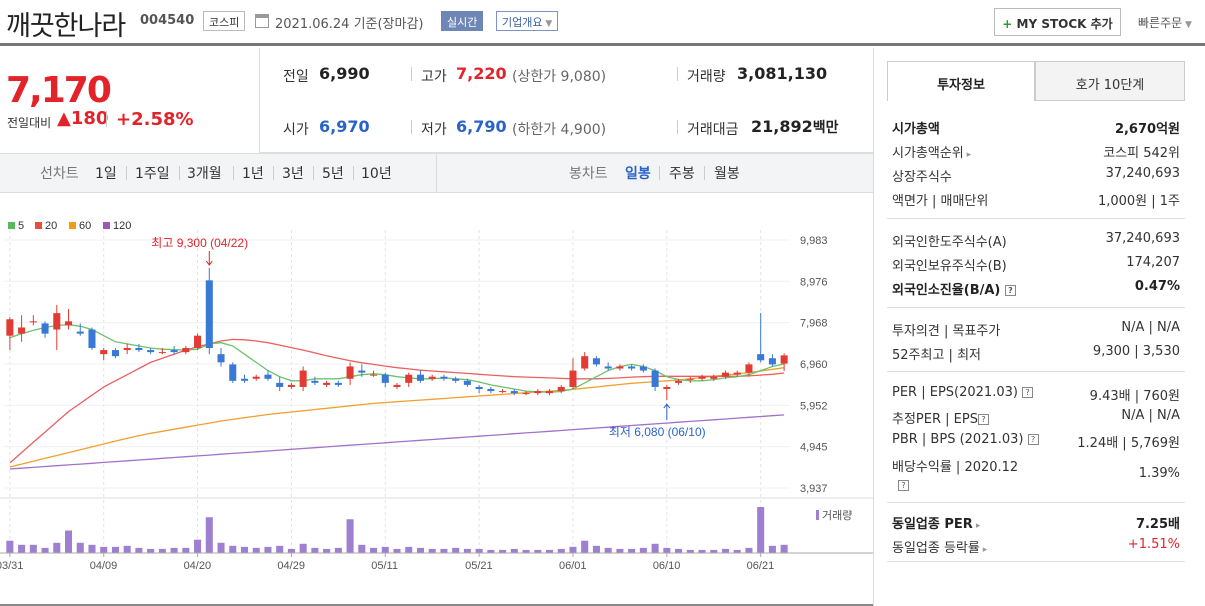  I want to click on x-tick-label: 04/09, so click(104, 566).